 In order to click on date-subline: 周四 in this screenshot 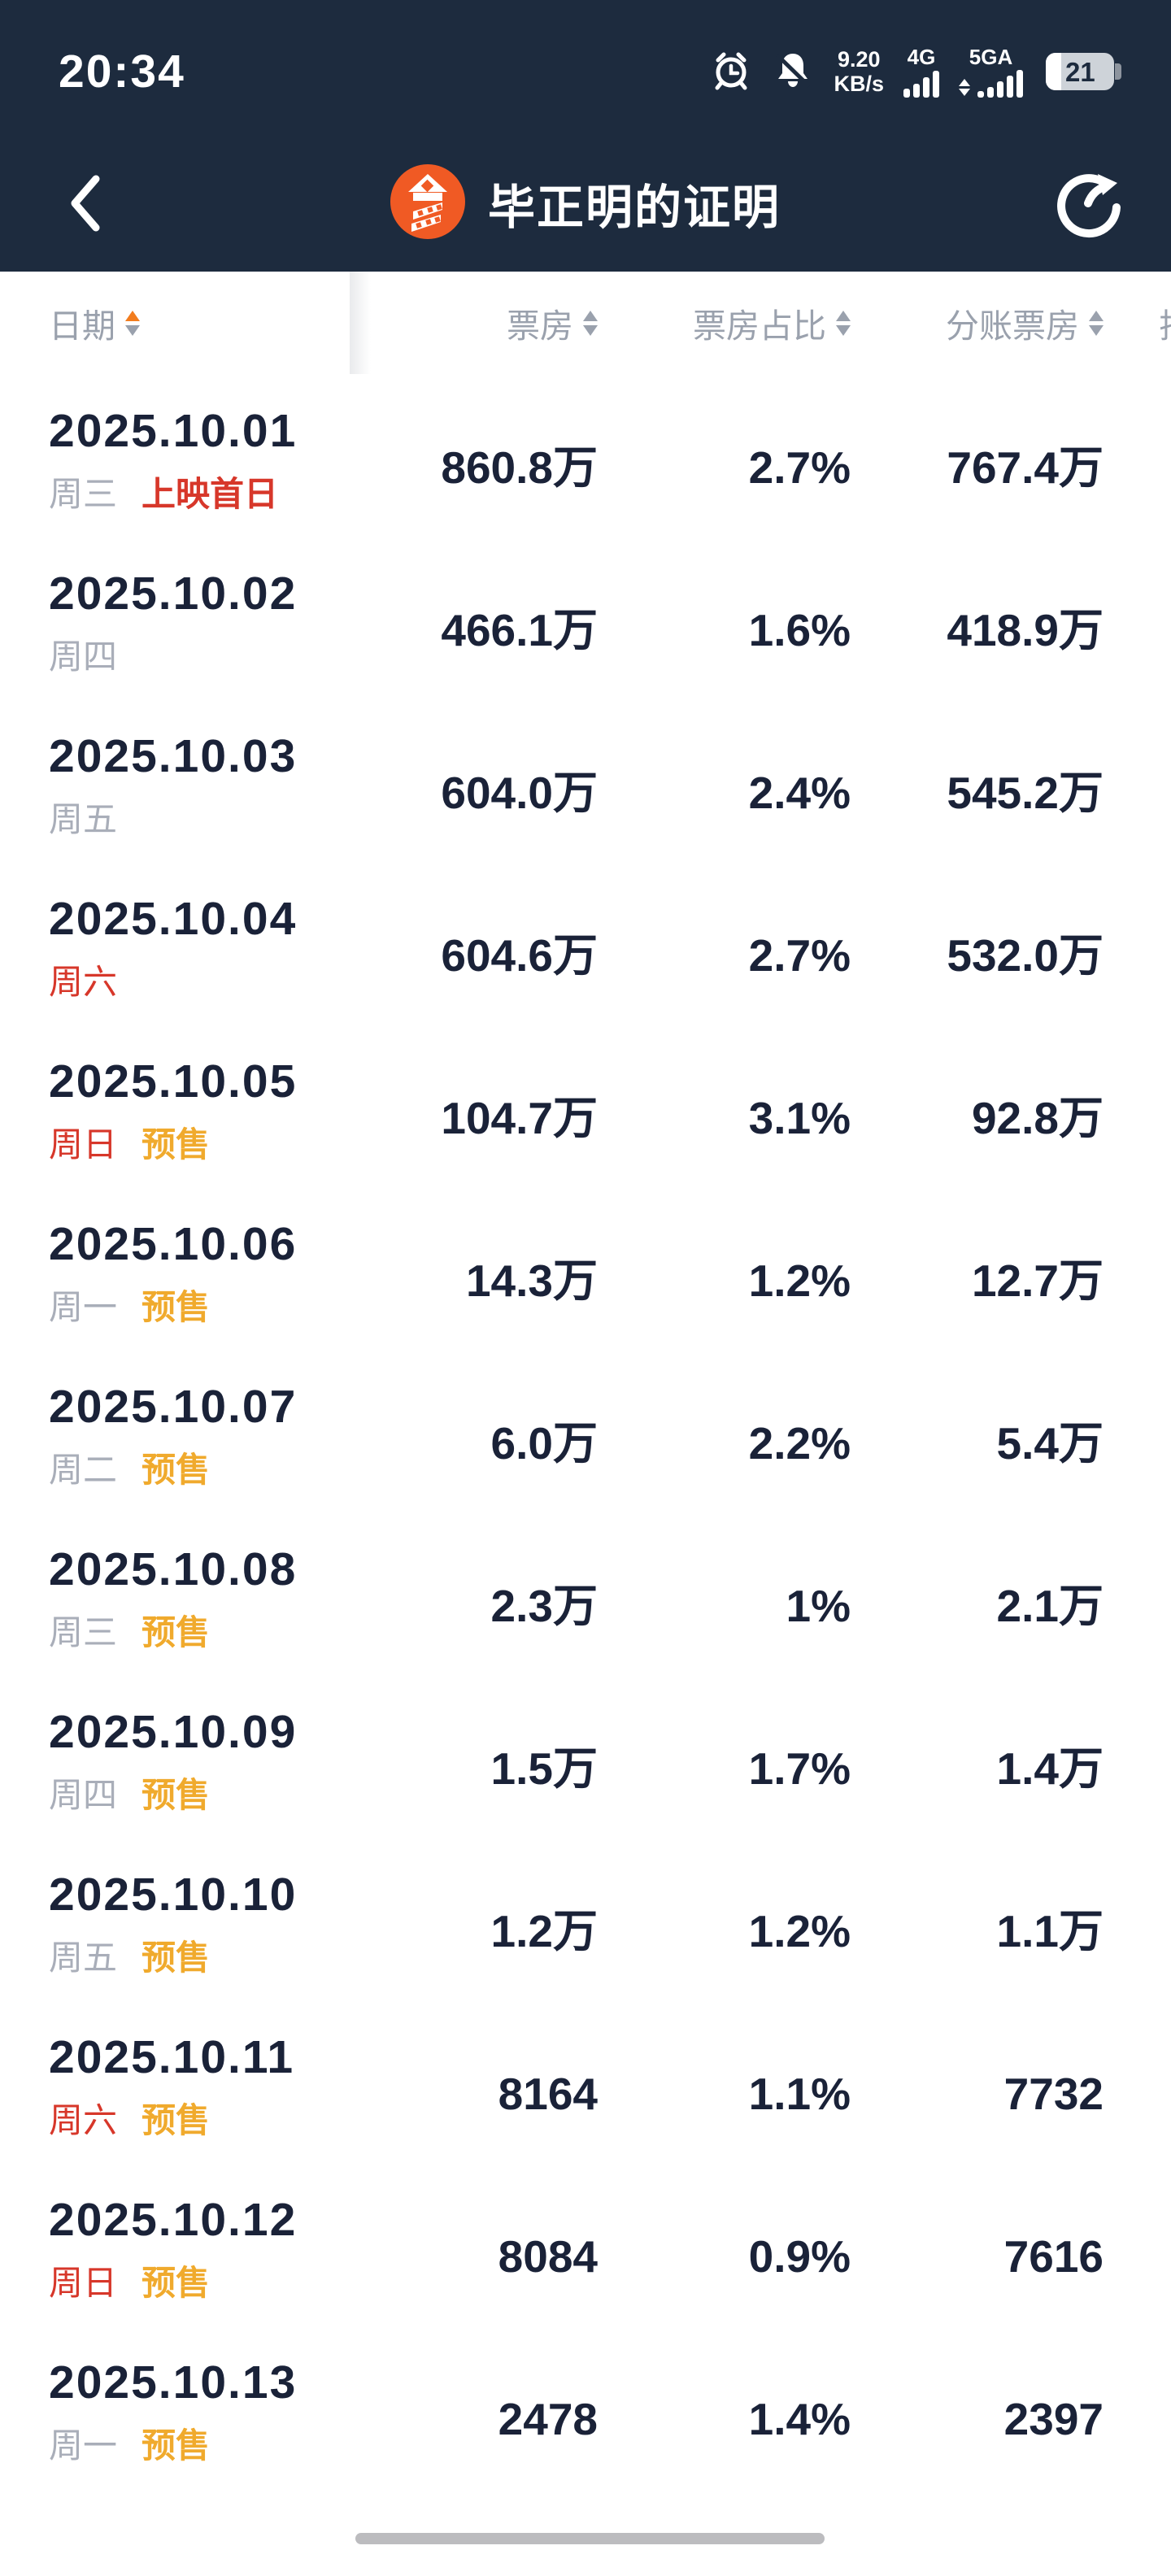, I will do `click(83, 657)`.